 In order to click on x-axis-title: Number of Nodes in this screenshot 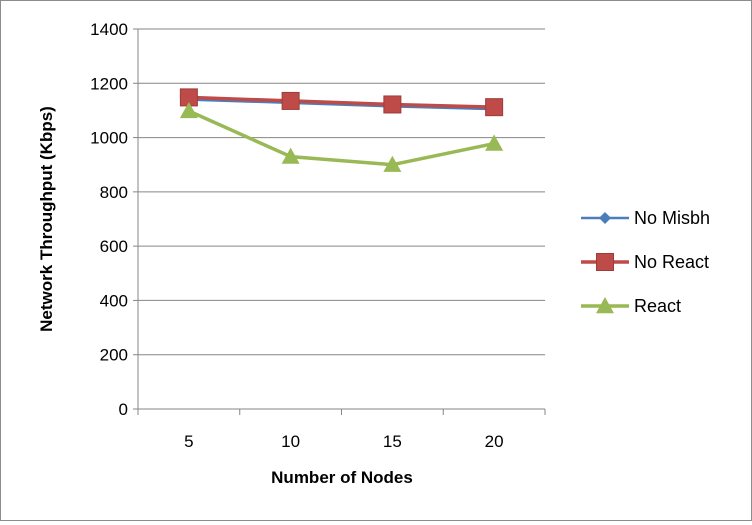, I will do `click(342, 477)`.